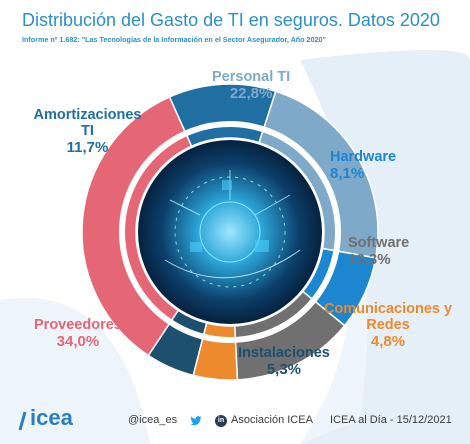 Image resolution: width=470 pixels, height=444 pixels. Describe the element at coordinates (153, 420) in the screenshot. I see `twitter-handle: @icea_es` at that location.